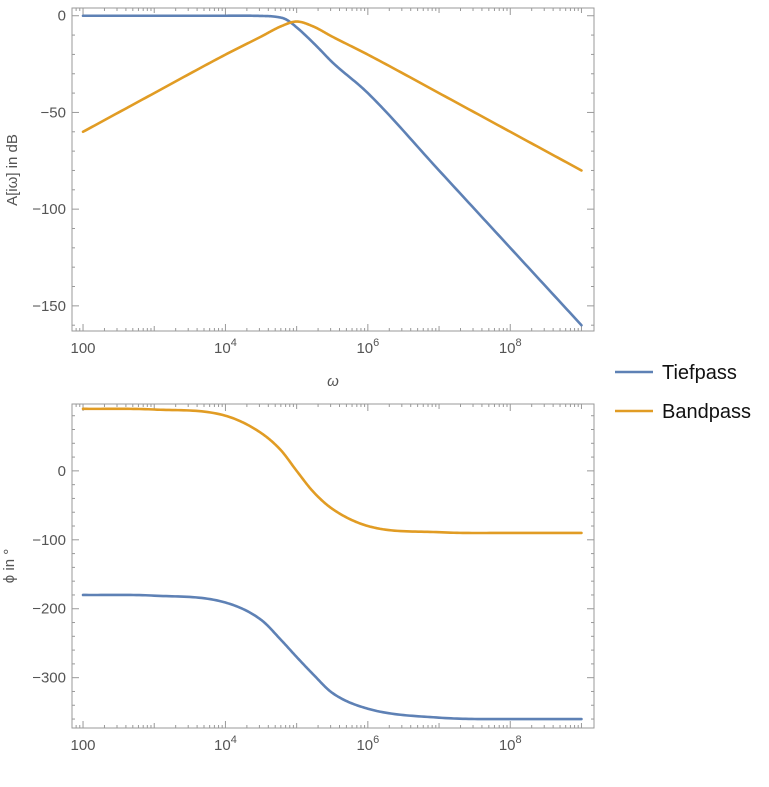 Image resolution: width=769 pixels, height=787 pixels. What do you see at coordinates (332, 96) in the screenshot?
I see `magnitude-curve-bandpass` at bounding box center [332, 96].